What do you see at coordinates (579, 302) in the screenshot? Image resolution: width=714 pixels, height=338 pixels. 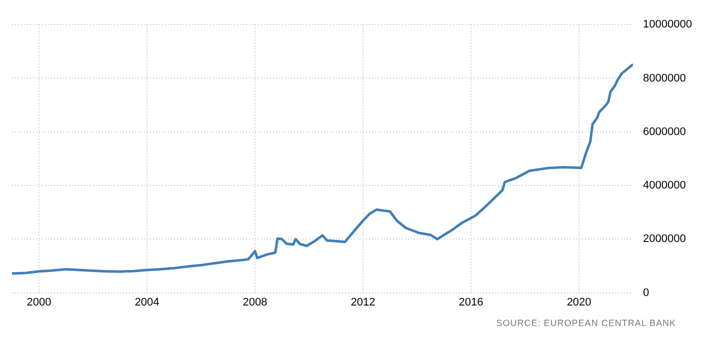 I see `x-tick-label: 2020` at bounding box center [579, 302].